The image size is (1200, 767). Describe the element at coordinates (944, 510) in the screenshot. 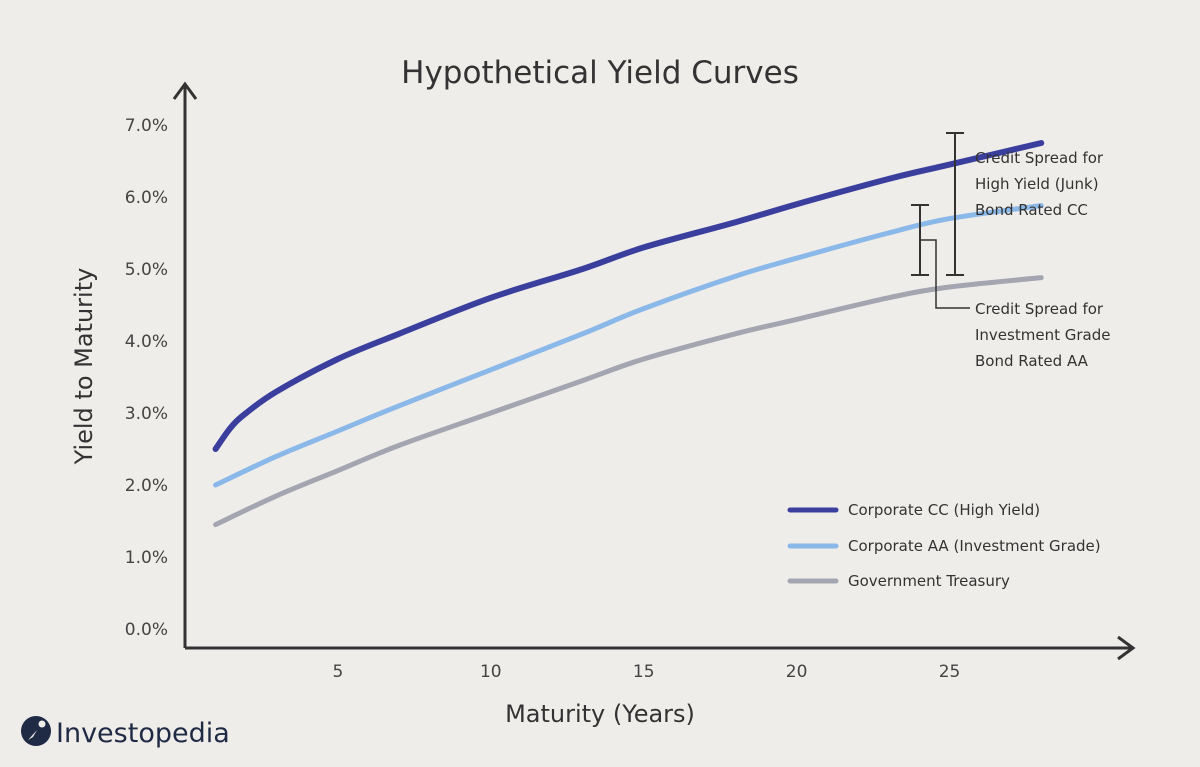

I see `legend-label-cc: Corporate CC (High Yield)` at that location.